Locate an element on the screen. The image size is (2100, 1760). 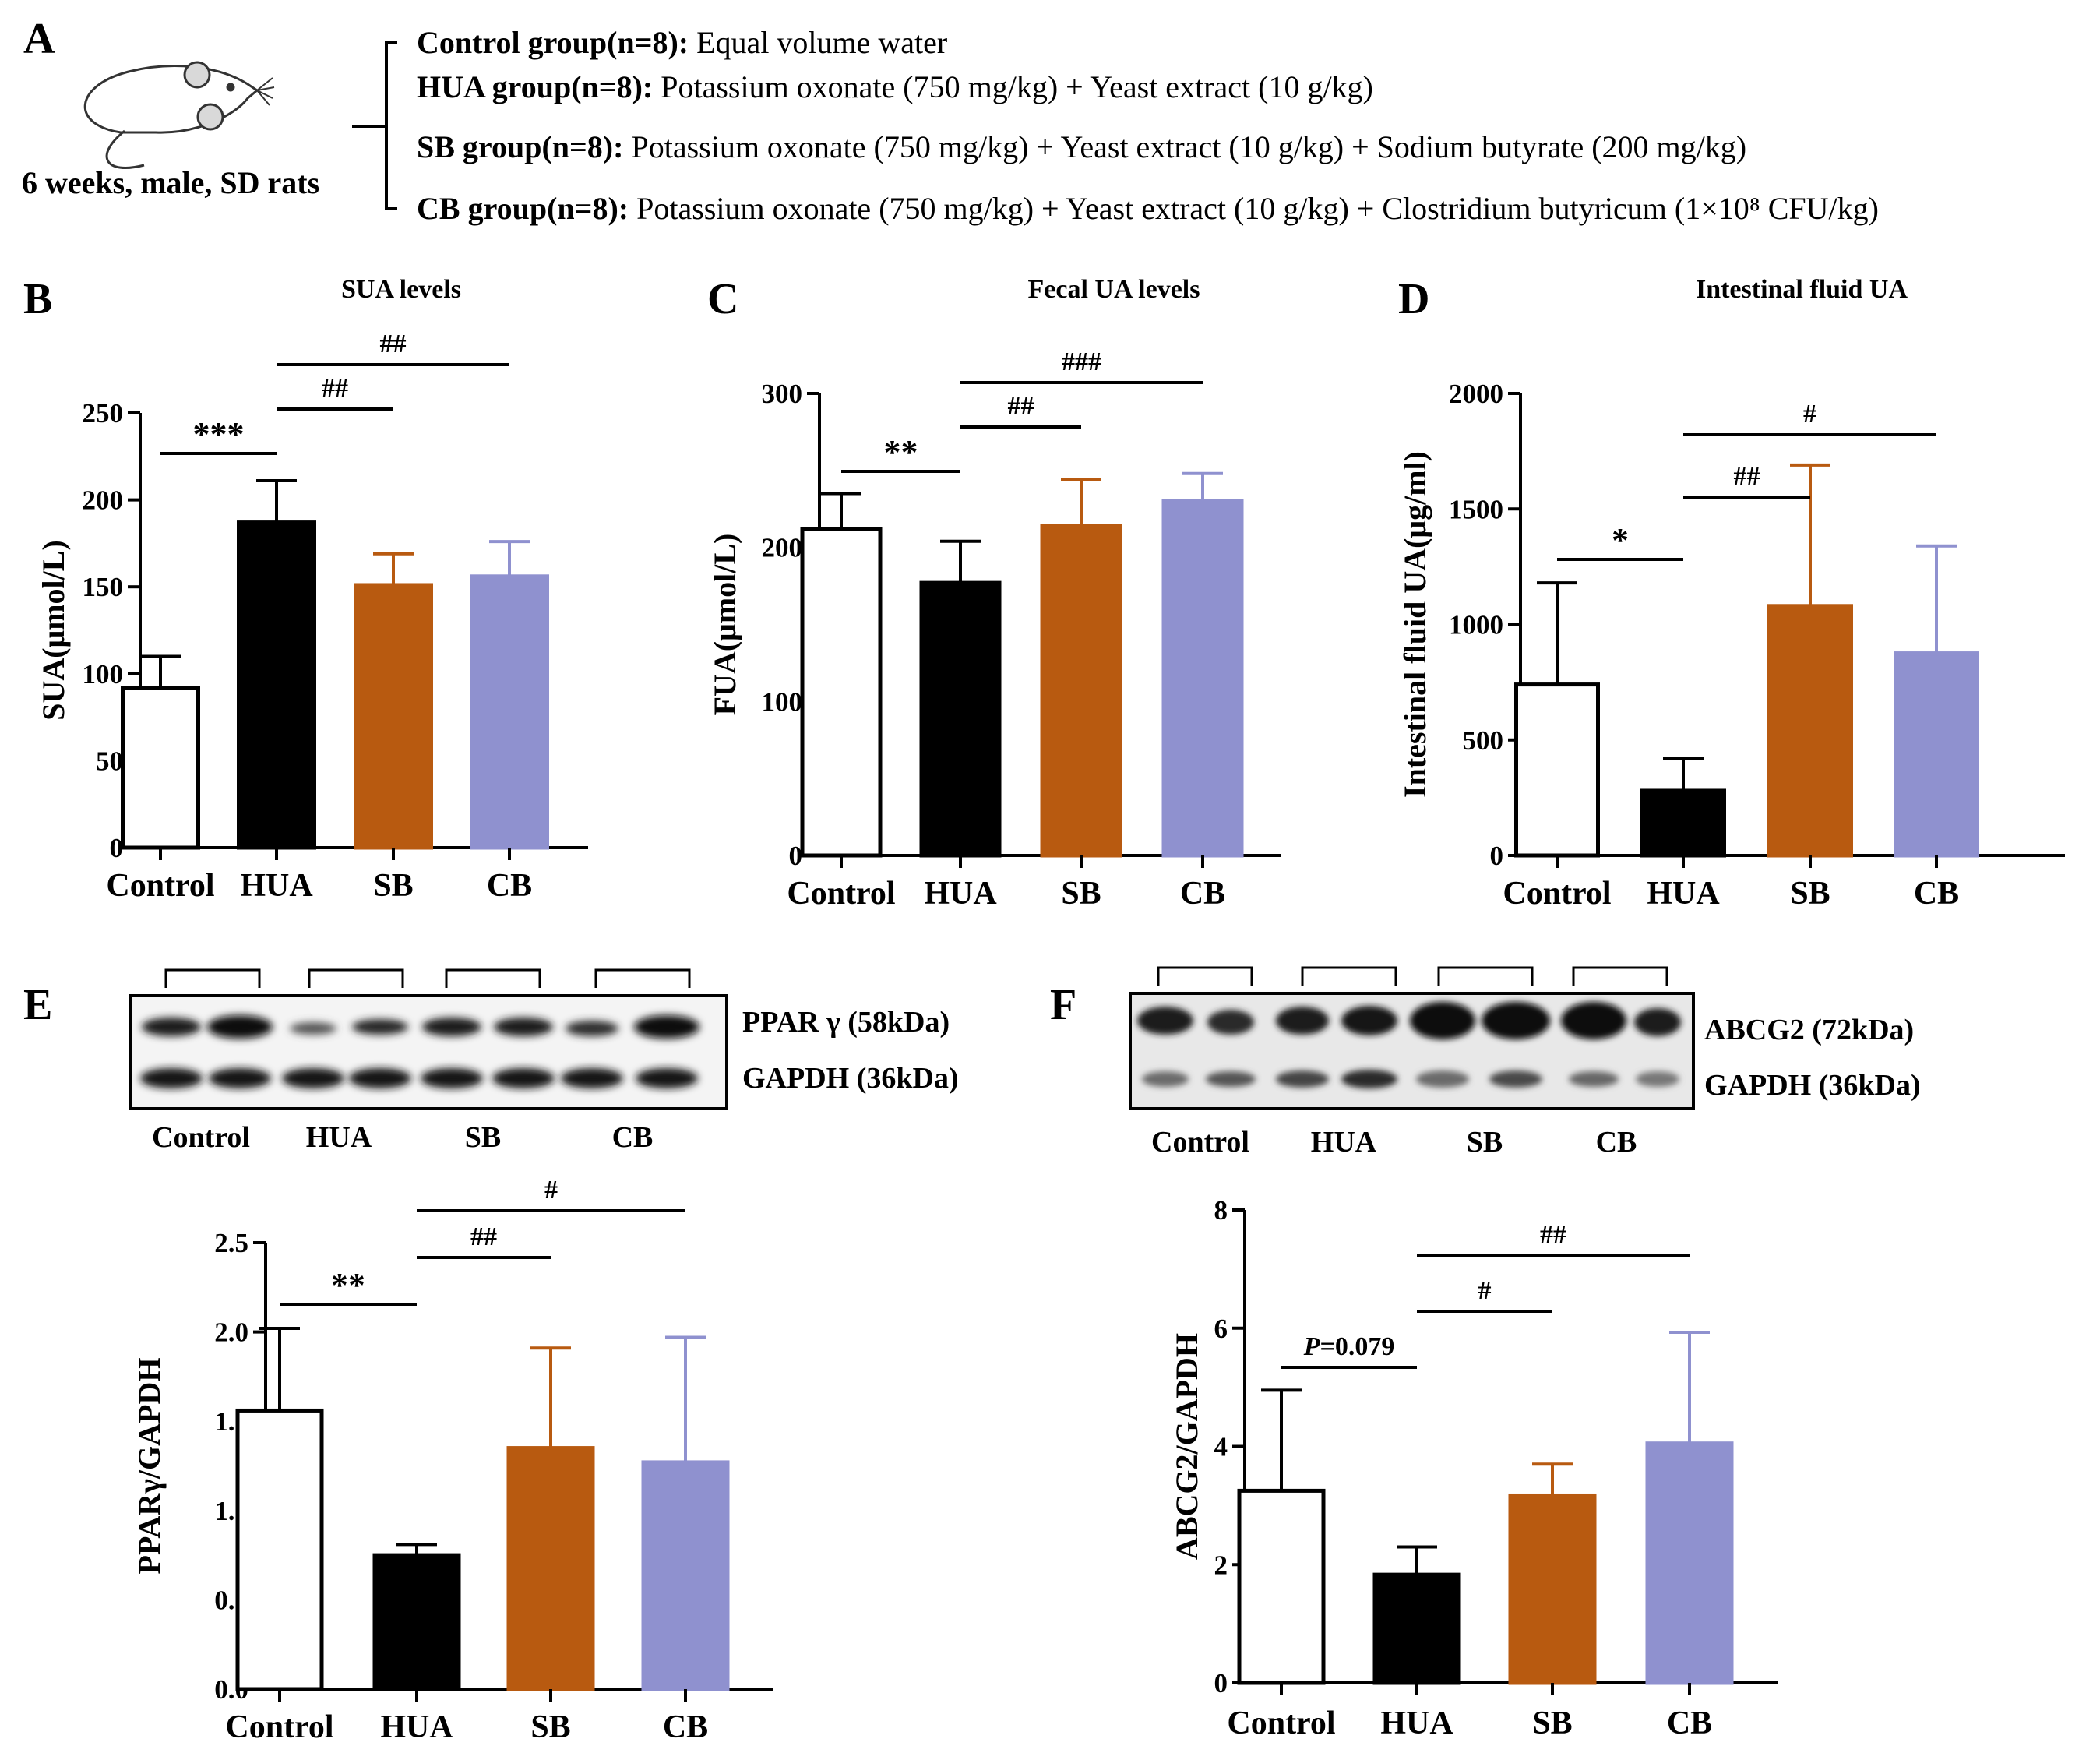
panel-label-d: D is located at coordinates (1413, 299).